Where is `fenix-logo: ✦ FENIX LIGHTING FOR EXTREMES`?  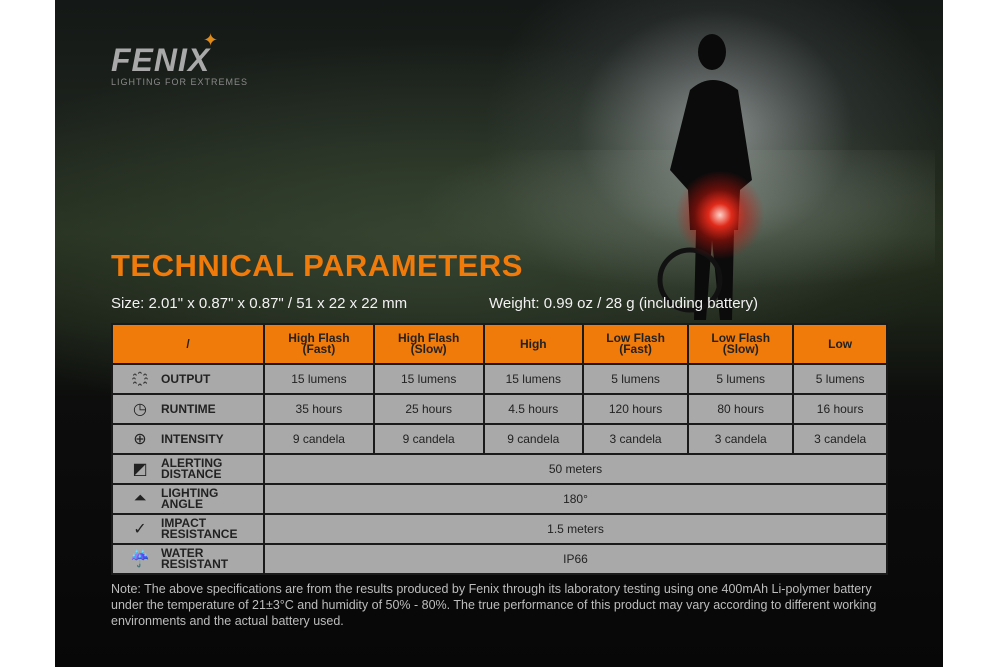 fenix-logo: ✦ FENIX LIGHTING FOR EXTREMES is located at coordinates (180, 58).